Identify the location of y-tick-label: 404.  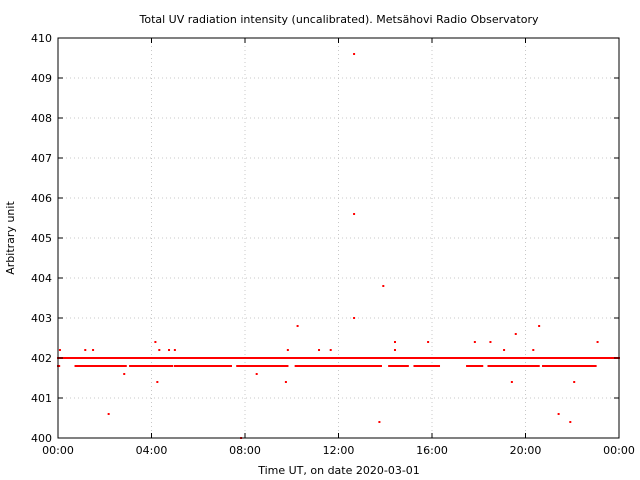
(41, 278).